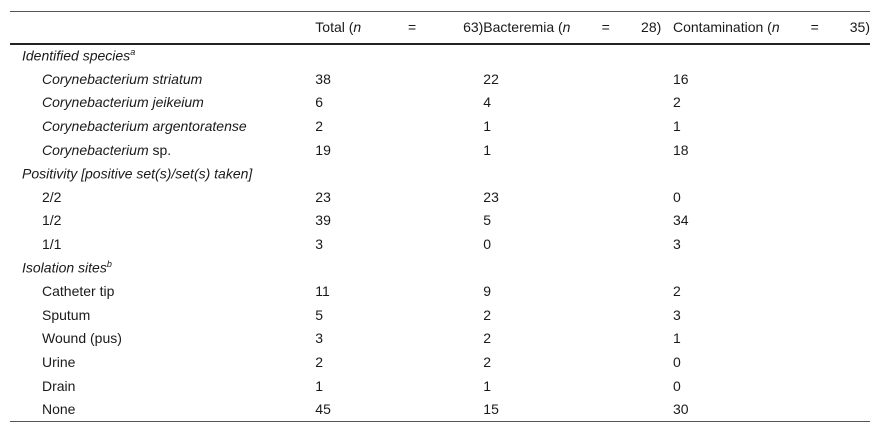 Image resolution: width=882 pixels, height=434 pixels. I want to click on row-label: 1/2, so click(52, 220).